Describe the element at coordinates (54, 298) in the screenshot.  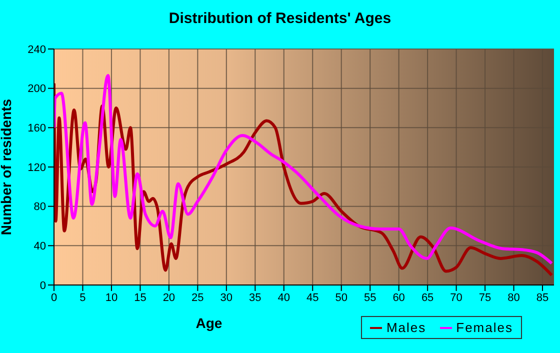
I see `x-tick-label: 0` at that location.